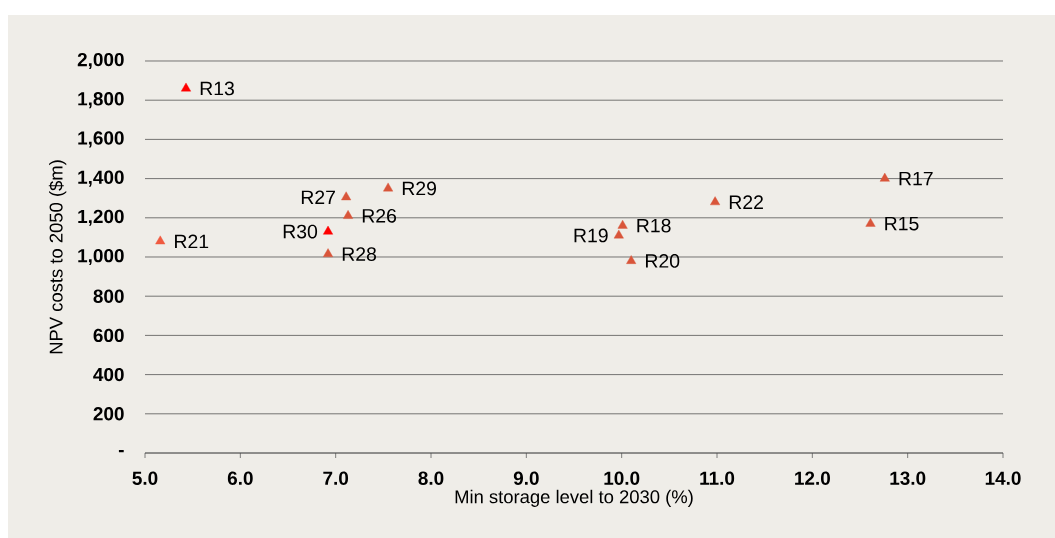 The width and height of the screenshot is (1055, 538). What do you see at coordinates (654, 225) in the screenshot?
I see `annotation: R18` at bounding box center [654, 225].